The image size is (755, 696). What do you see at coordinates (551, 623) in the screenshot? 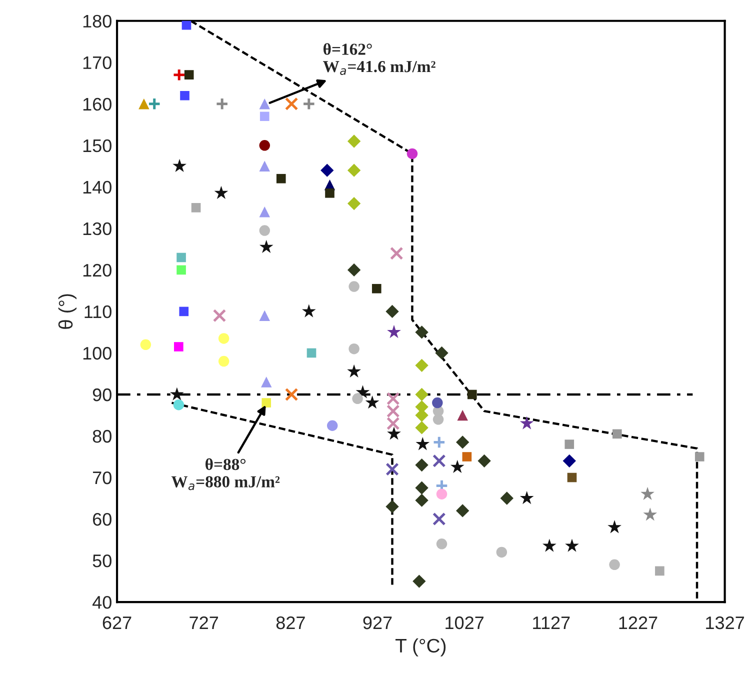
I see `x-tick-label: 1127` at bounding box center [551, 623].